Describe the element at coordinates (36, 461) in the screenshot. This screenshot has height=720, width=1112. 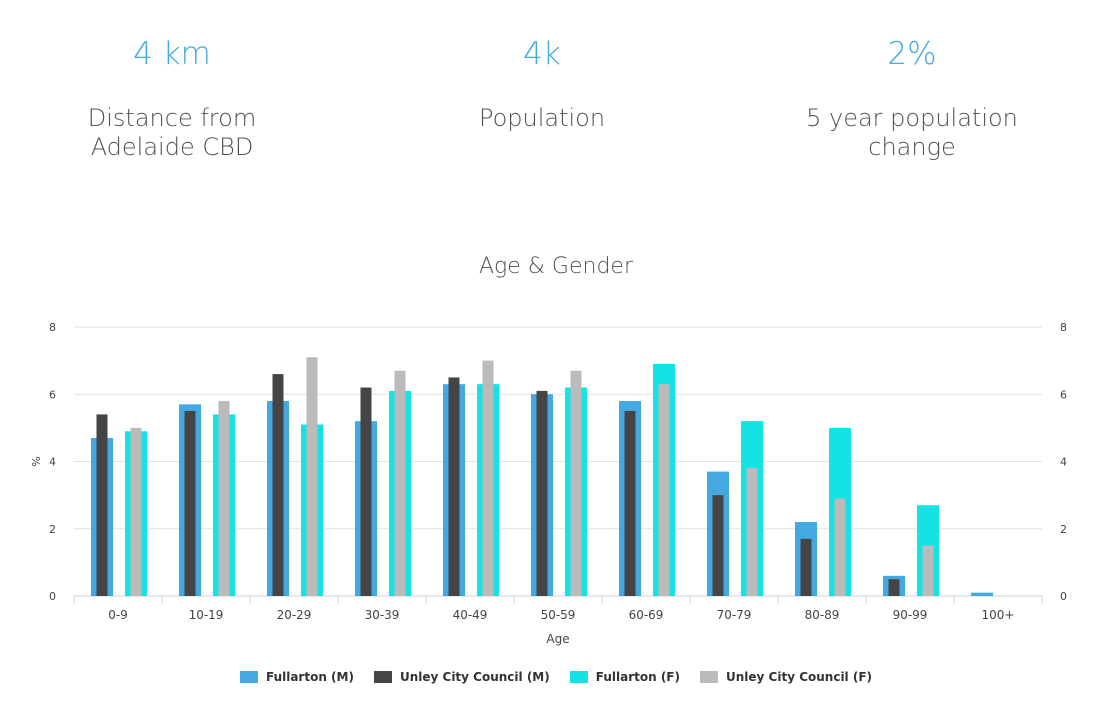
I see `y-axis-label: %` at that location.